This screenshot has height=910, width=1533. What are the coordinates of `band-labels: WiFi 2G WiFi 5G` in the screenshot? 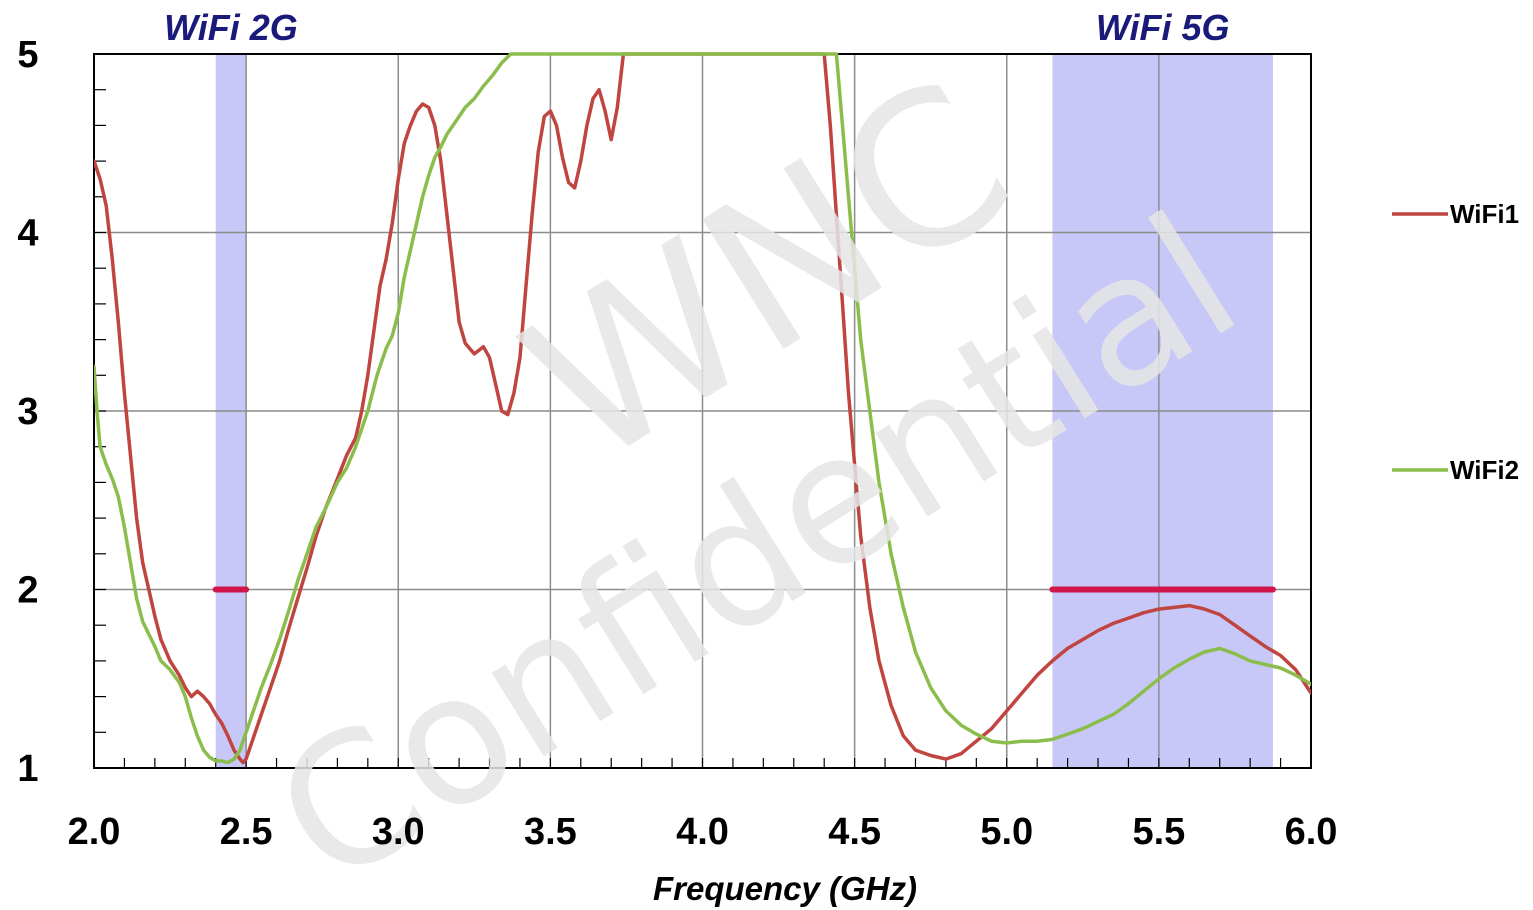 It's located at (696, 27).